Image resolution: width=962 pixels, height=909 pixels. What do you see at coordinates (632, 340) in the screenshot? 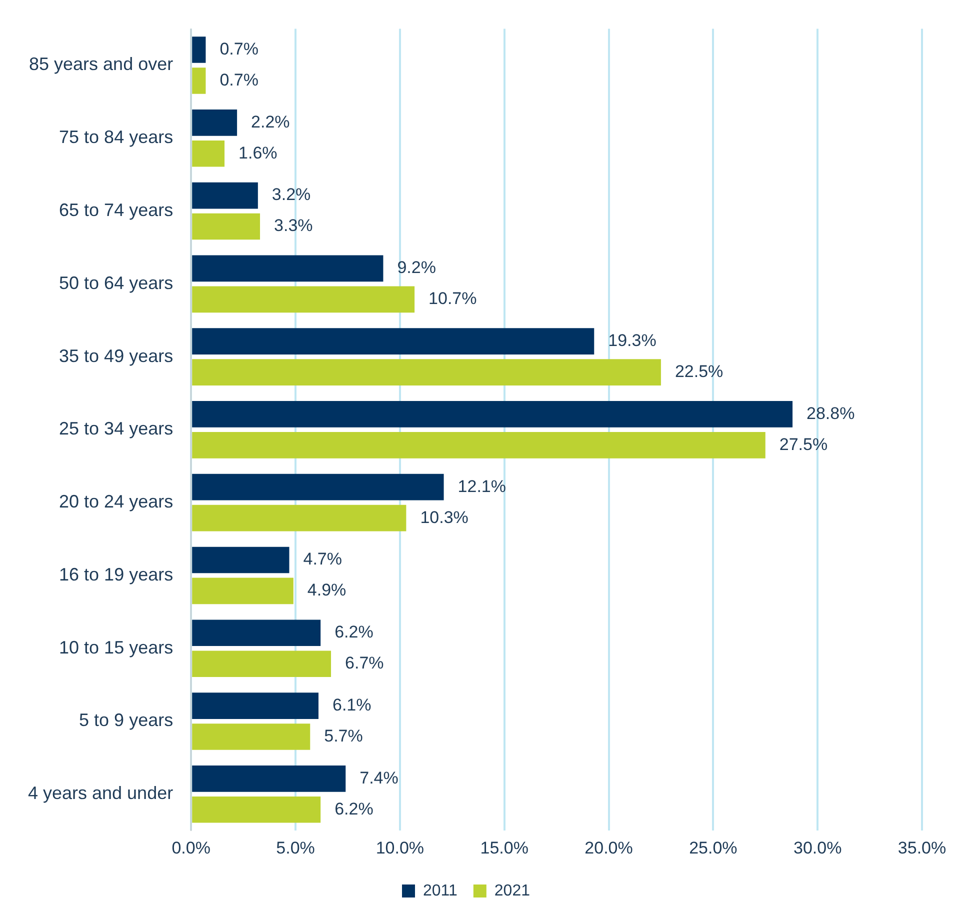
I see `data-label: 19.3%` at bounding box center [632, 340].